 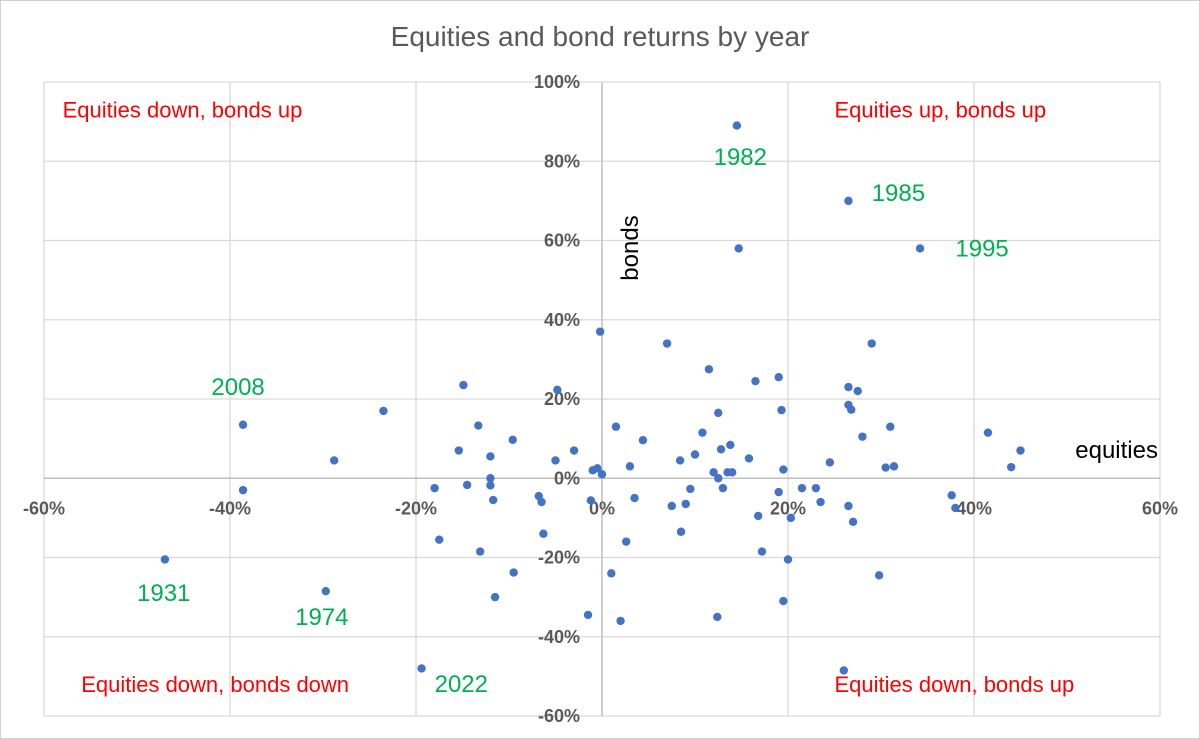 What do you see at coordinates (981, 248) in the screenshot?
I see `year-label: 1995` at bounding box center [981, 248].